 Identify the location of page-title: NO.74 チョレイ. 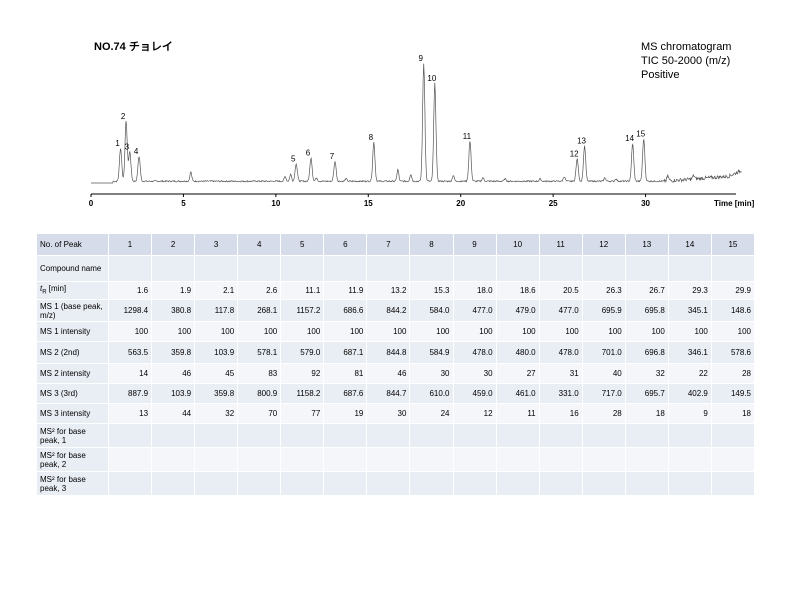
(133, 47).